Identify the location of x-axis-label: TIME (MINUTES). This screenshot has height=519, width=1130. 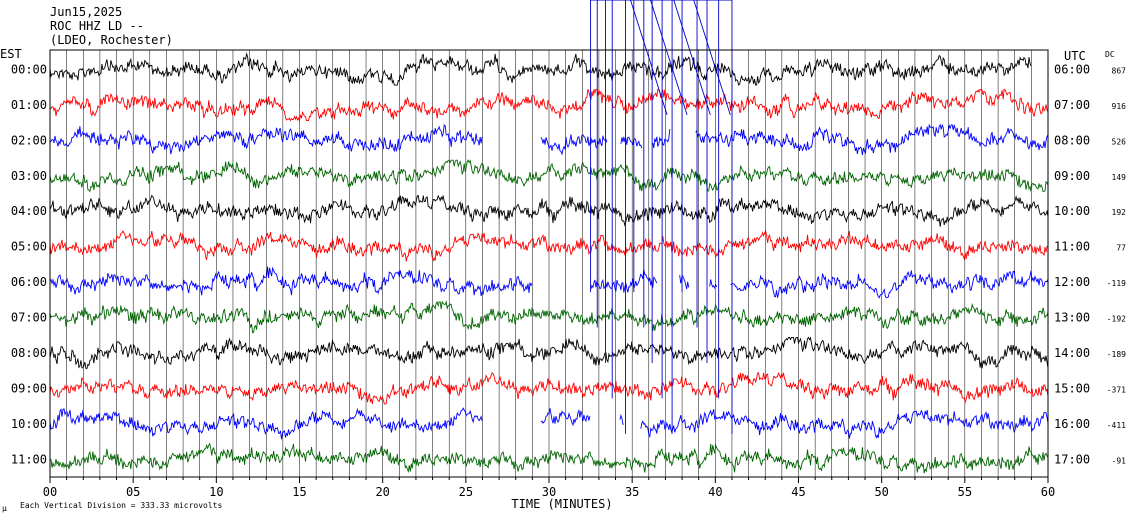
(561, 504).